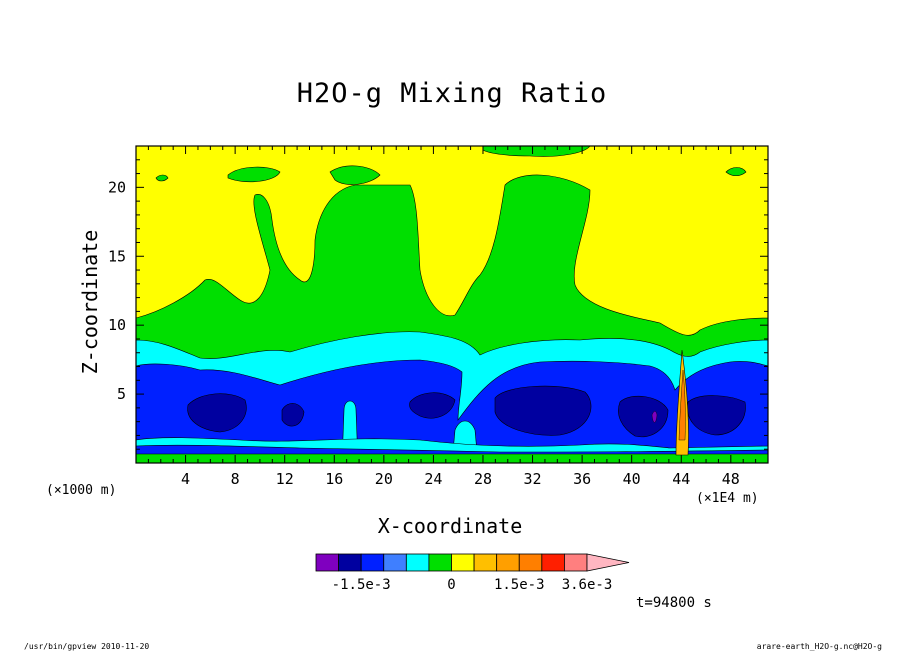 The image size is (904, 654). Describe the element at coordinates (682, 405) in the screenshot. I see `updraft-core` at that location.